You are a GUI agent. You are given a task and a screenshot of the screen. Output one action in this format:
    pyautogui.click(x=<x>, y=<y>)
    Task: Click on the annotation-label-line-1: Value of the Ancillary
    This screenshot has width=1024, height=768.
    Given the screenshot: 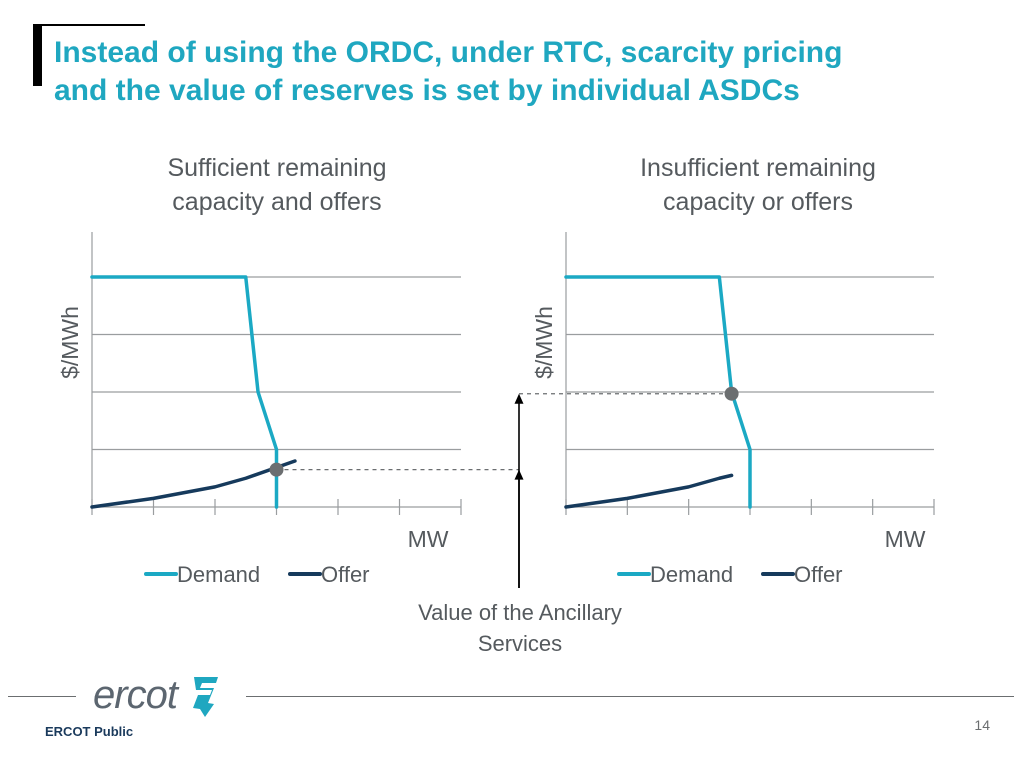 What is the action you would take?
    pyautogui.click(x=520, y=612)
    